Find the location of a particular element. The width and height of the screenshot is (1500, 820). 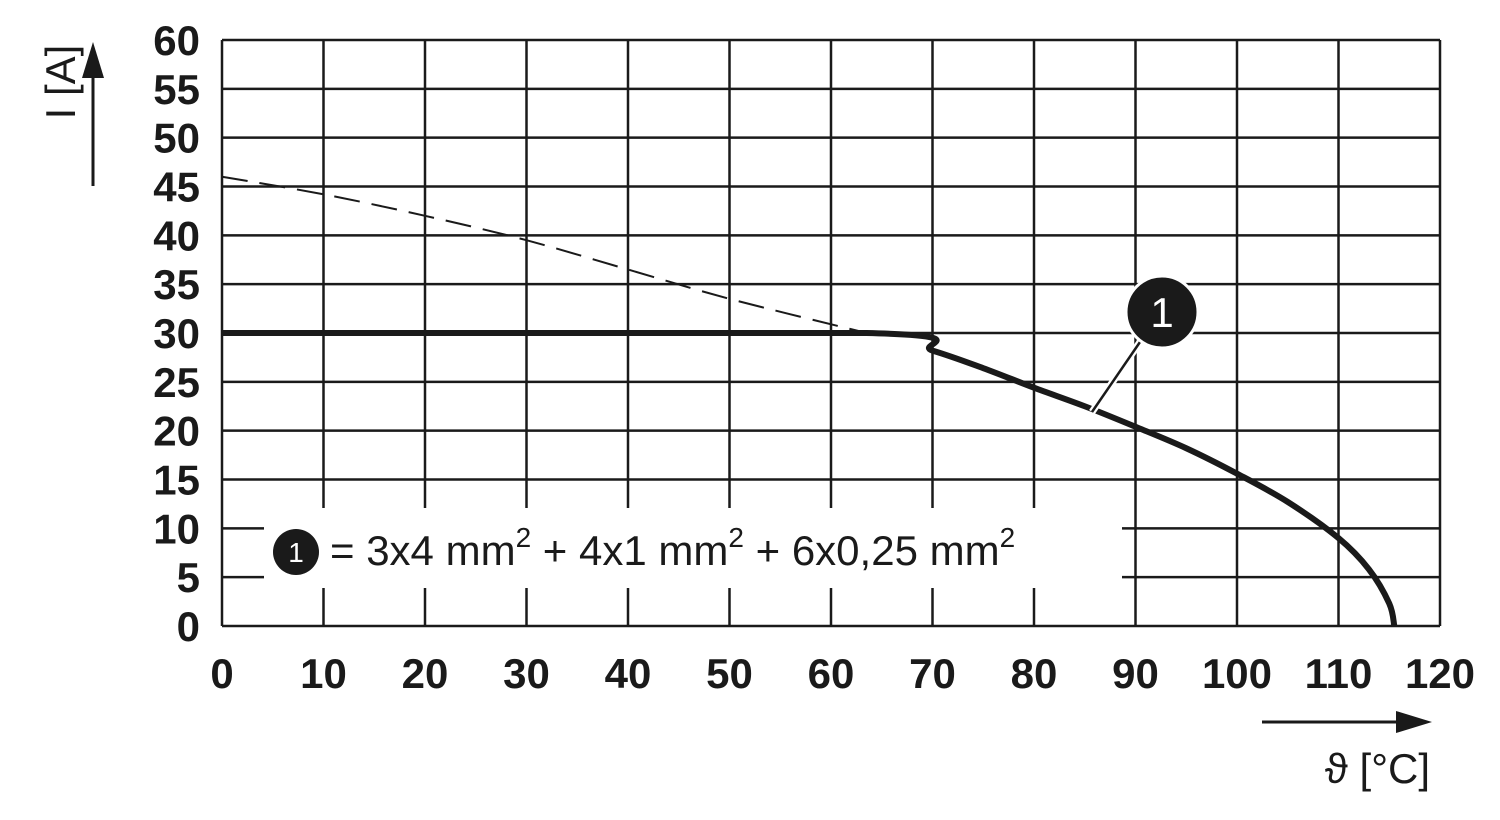

legend-marker-circle is located at coordinates (296, 552).